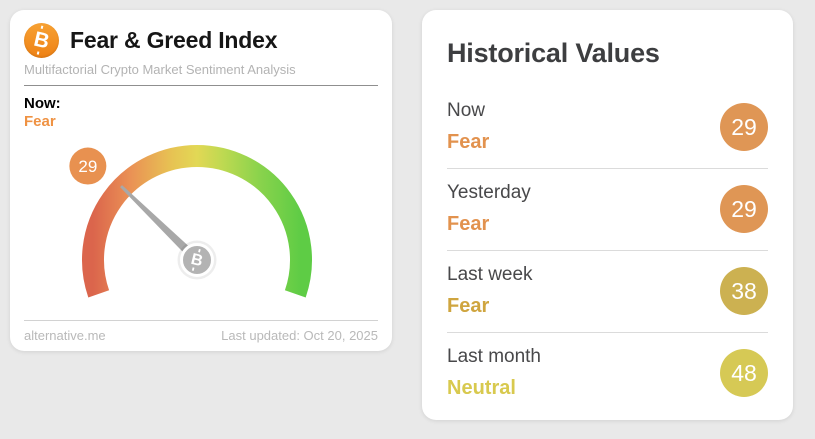 This screenshot has height=439, width=815. I want to click on fear-greed-gauge: B 29, so click(190, 221).